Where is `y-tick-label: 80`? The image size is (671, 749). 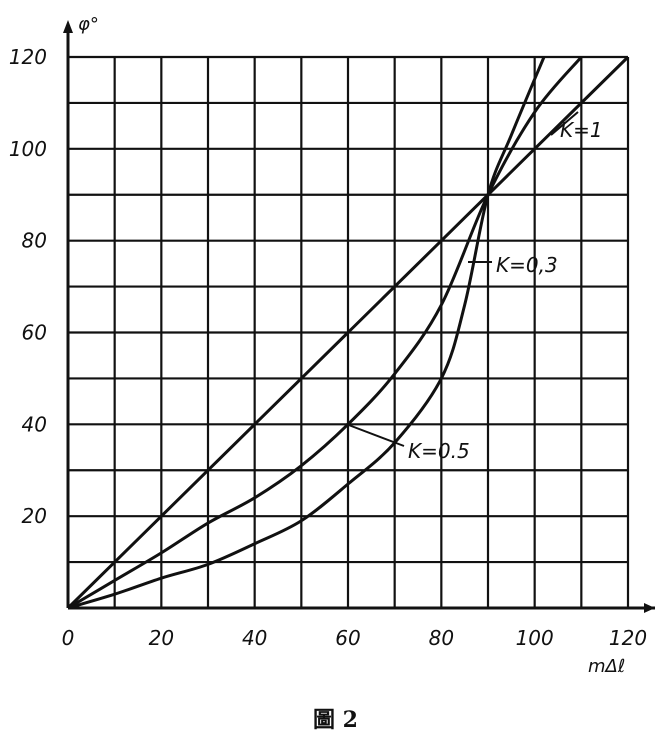
y-tick-label: 80 is located at coordinates (34, 241).